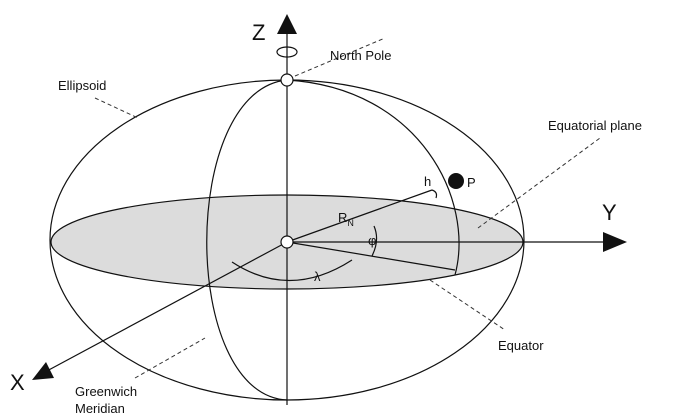 Image resolution: width=688 pixels, height=418 pixels. What do you see at coordinates (287, 80) in the screenshot?
I see `north-pole-marker` at bounding box center [287, 80].